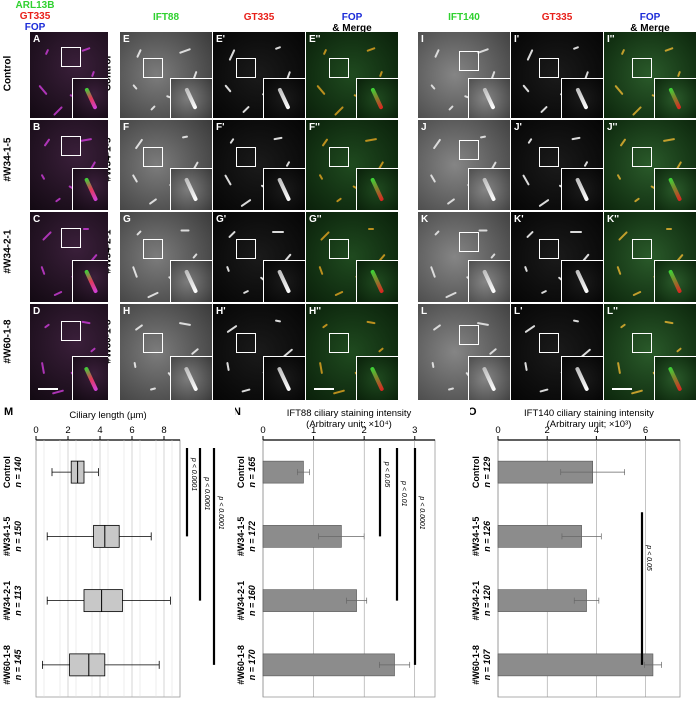 Image resolution: width=700 pixels, height=702 pixels. Describe the element at coordinates (487, 665) in the screenshot. I see `group-n-label: n = 107` at that location.